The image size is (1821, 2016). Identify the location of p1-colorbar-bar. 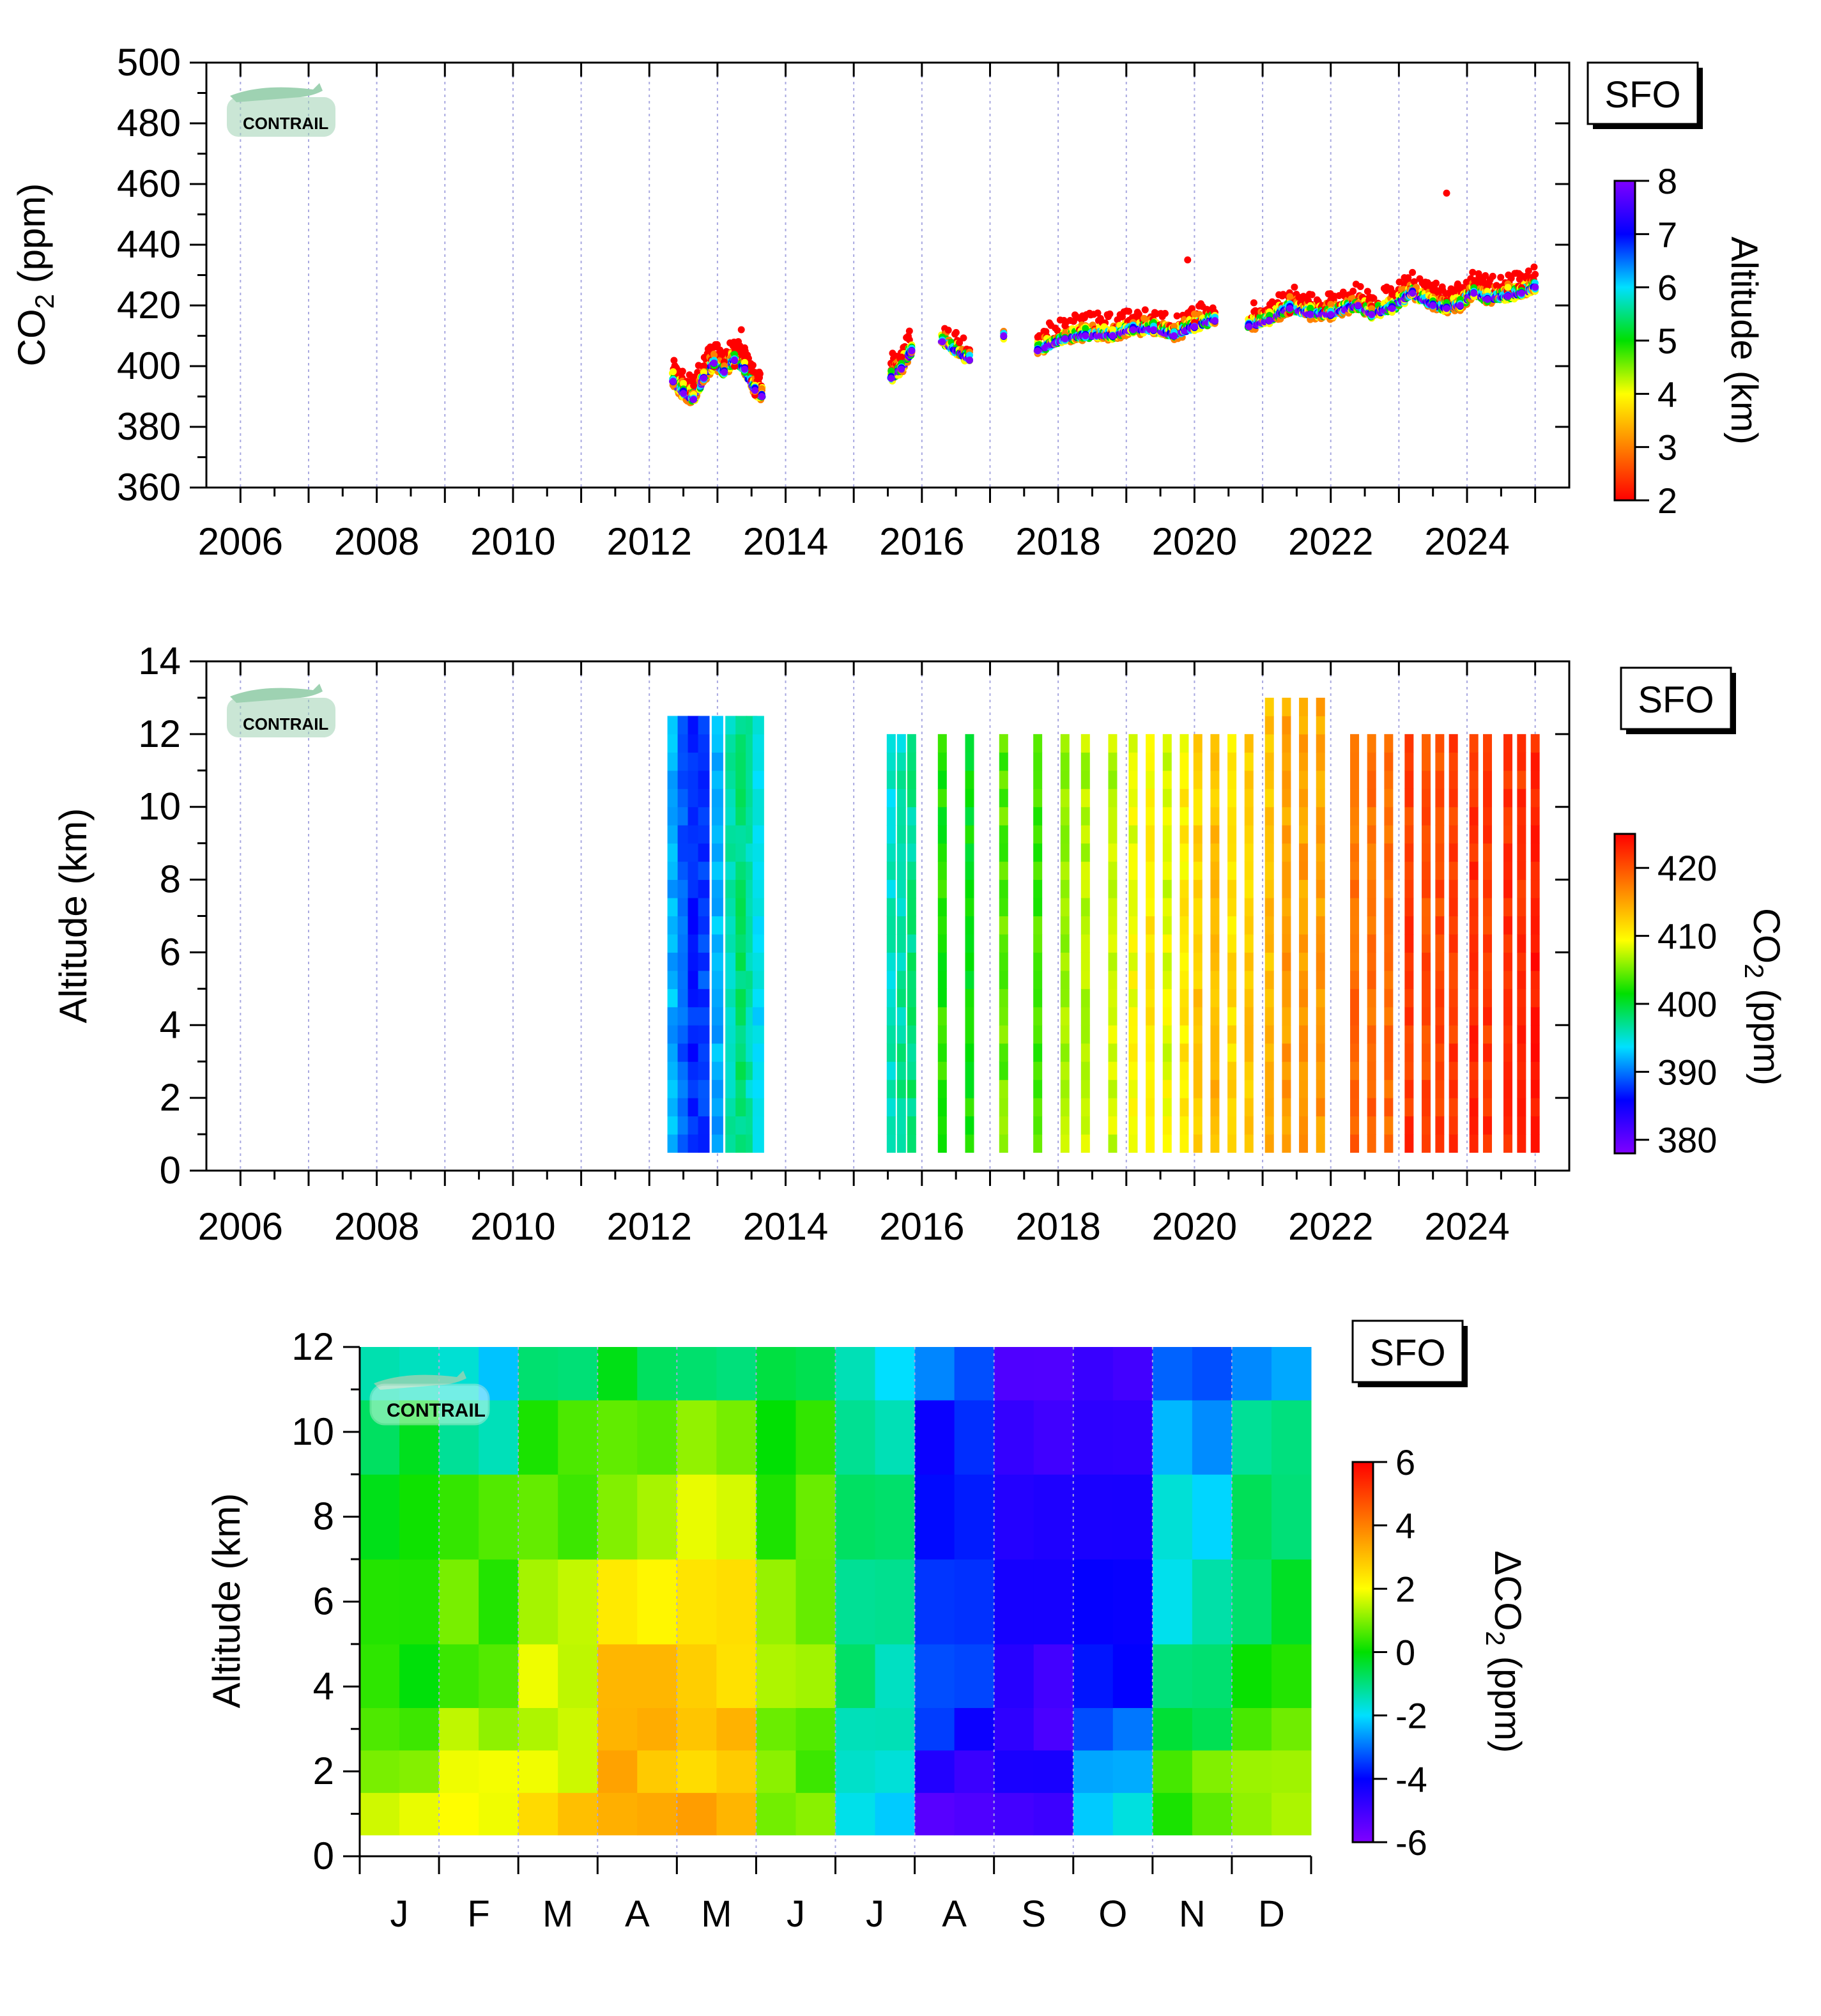
(1624, 341).